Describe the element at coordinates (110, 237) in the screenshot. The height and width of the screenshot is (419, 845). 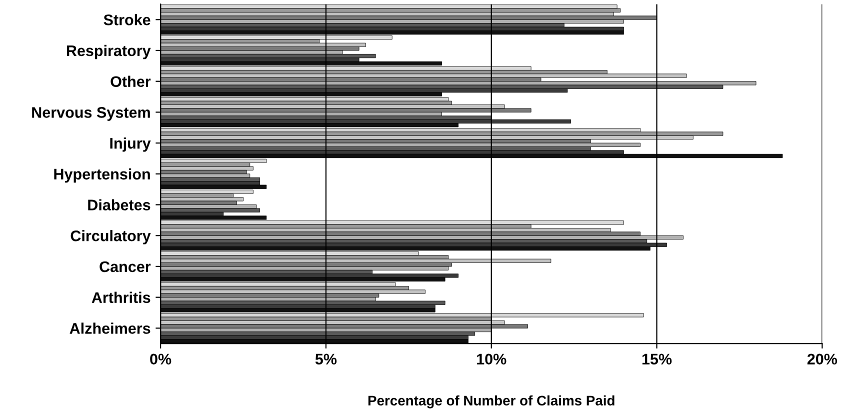
I see `y-tick-label: Circulatory` at that location.